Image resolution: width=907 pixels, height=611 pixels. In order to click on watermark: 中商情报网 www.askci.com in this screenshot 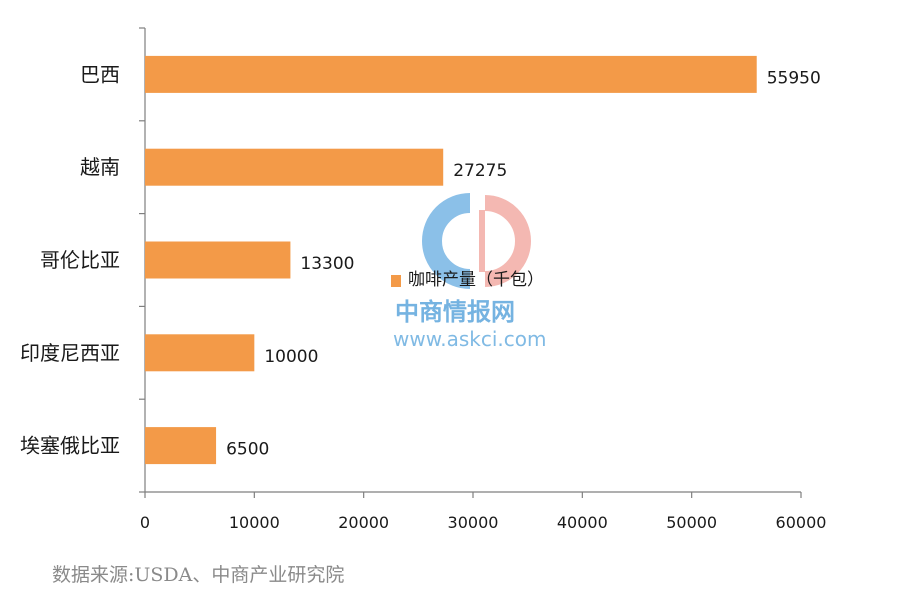, I will do `click(469, 272)`.